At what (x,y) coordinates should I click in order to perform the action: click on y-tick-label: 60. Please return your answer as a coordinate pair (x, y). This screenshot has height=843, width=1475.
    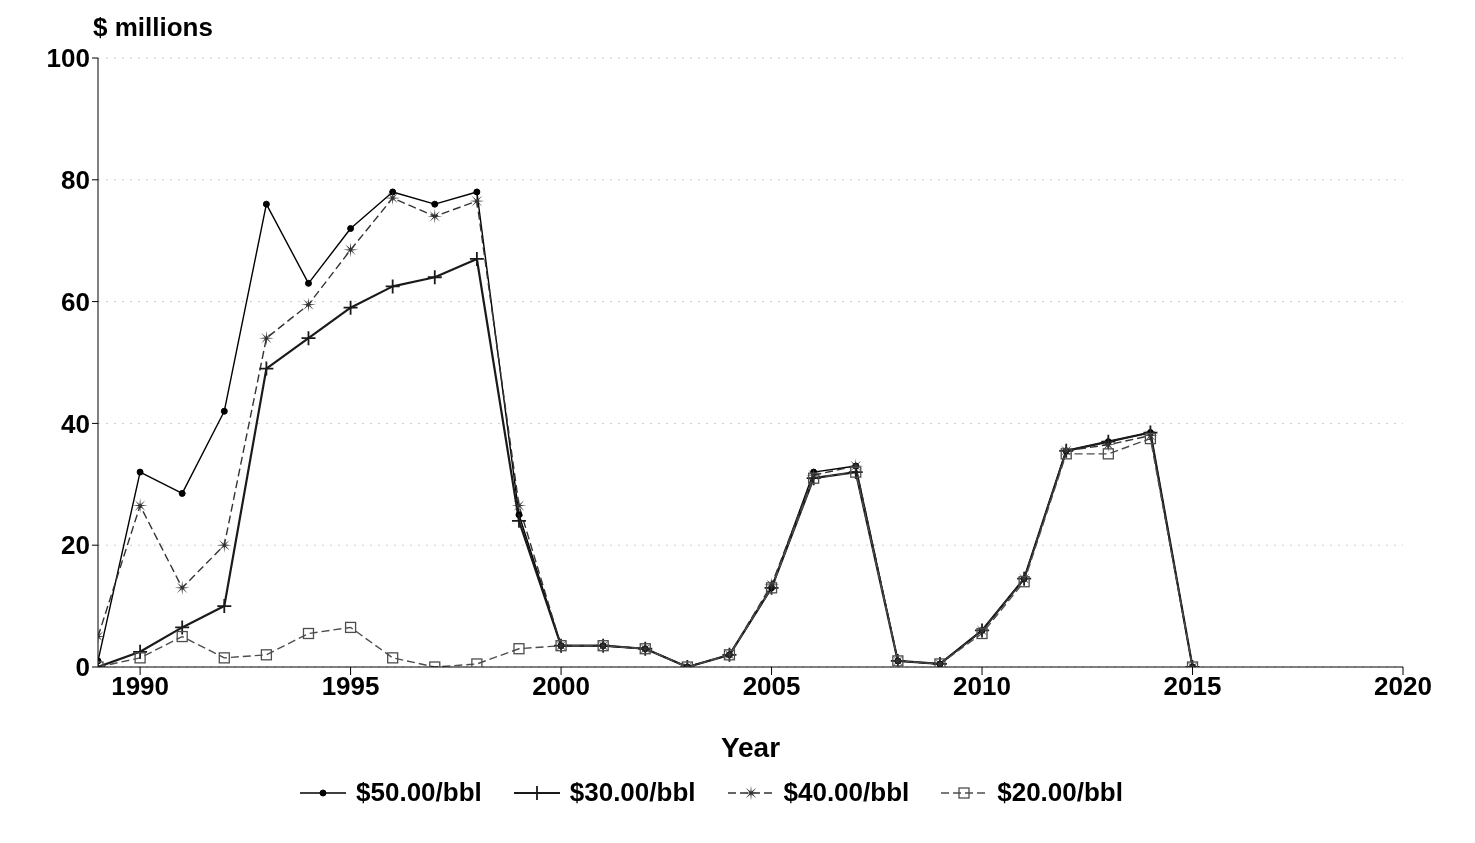
    Looking at the image, I should click on (75, 301).